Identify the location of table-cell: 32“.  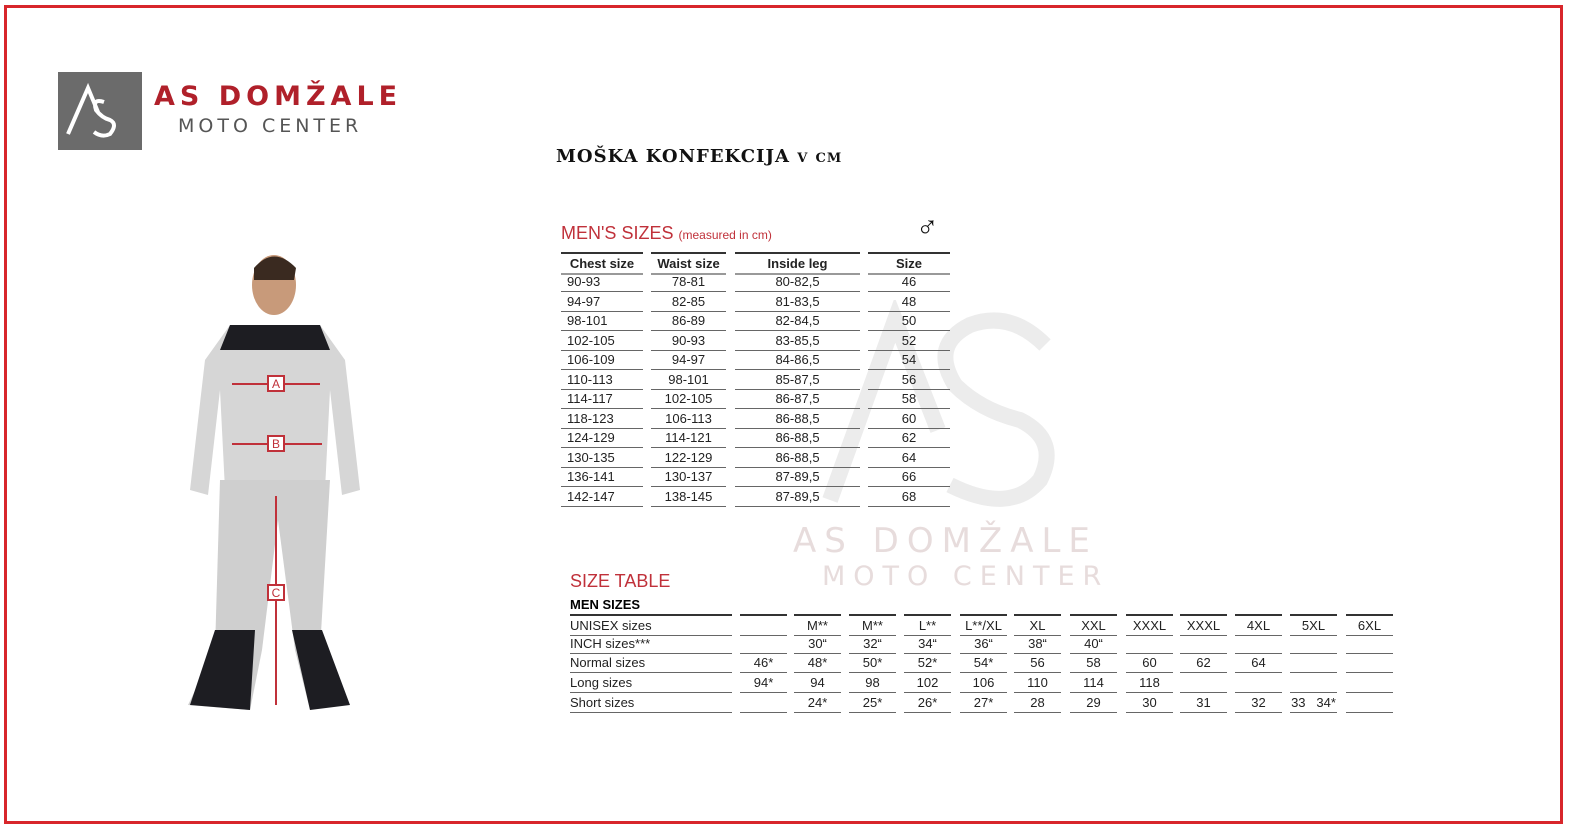
(872, 644).